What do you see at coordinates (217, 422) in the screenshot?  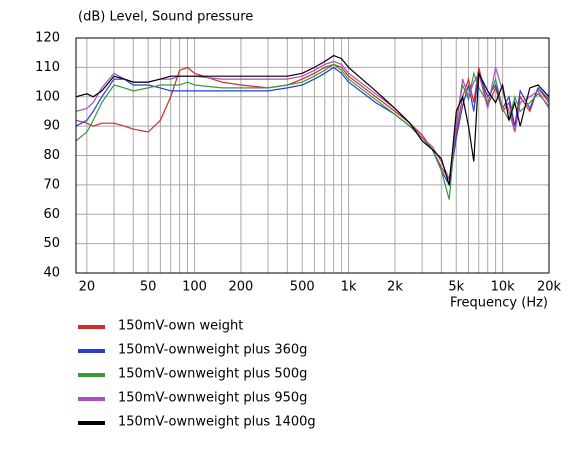 I see `legend-label: 150mV-ownweight plus 1400g` at bounding box center [217, 422].